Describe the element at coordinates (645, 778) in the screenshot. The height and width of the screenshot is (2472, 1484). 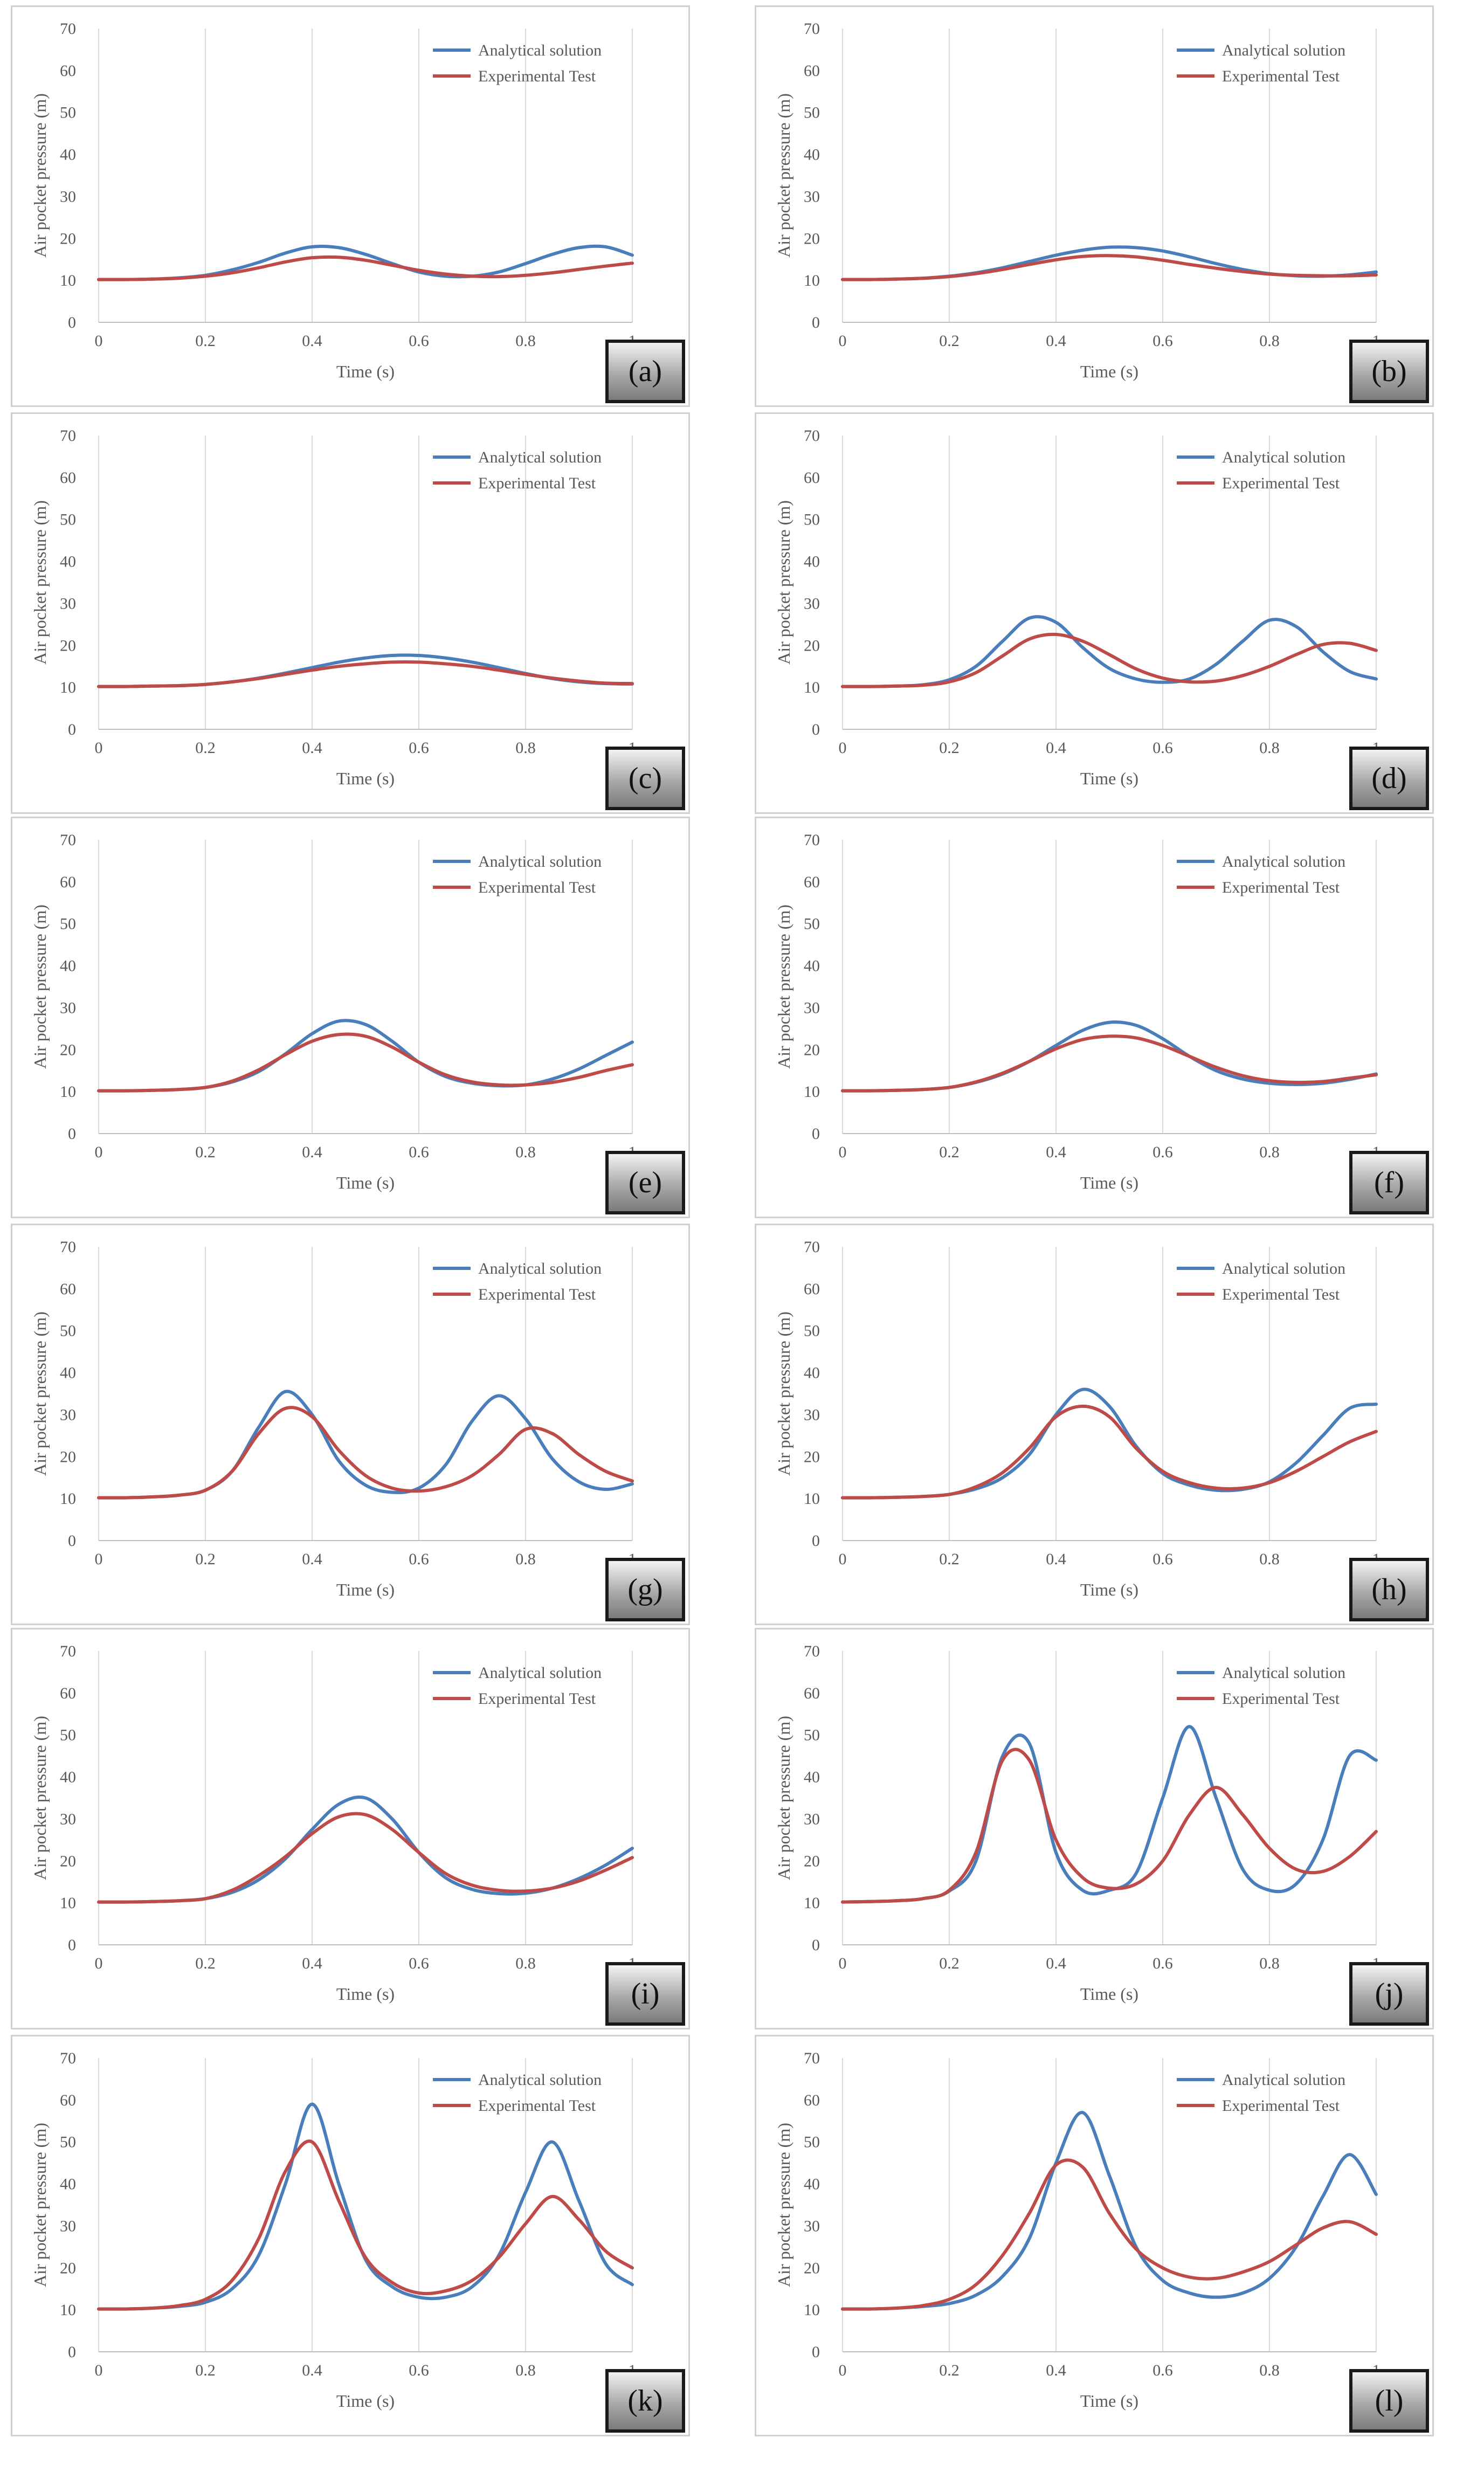
I see `panel-label: (c)` at that location.